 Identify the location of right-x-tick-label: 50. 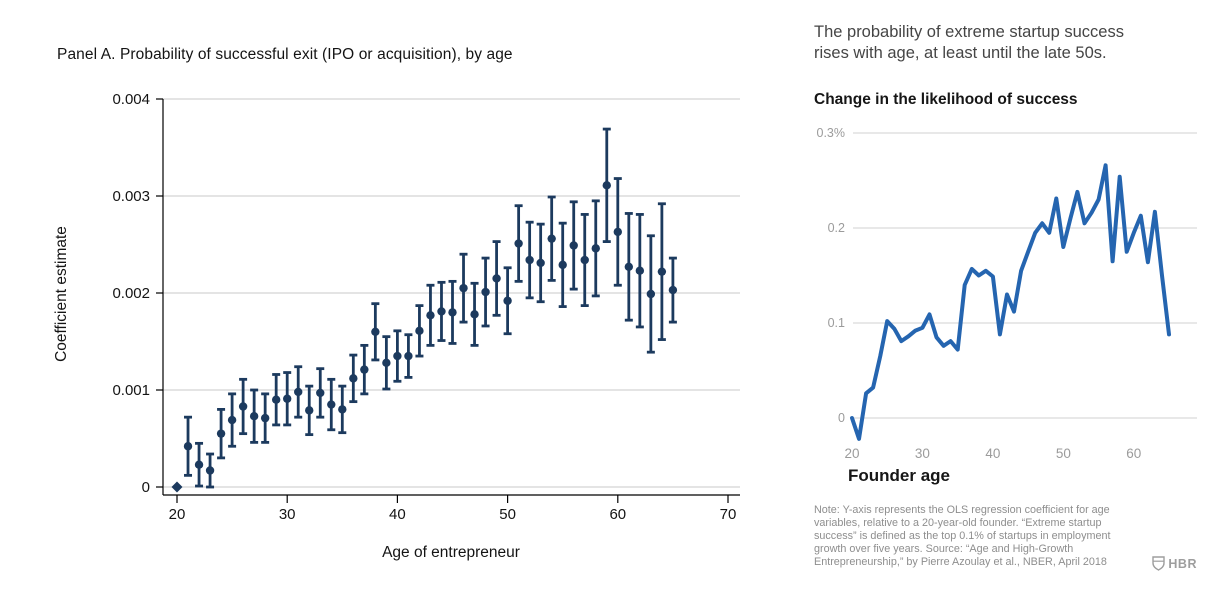
(1063, 453).